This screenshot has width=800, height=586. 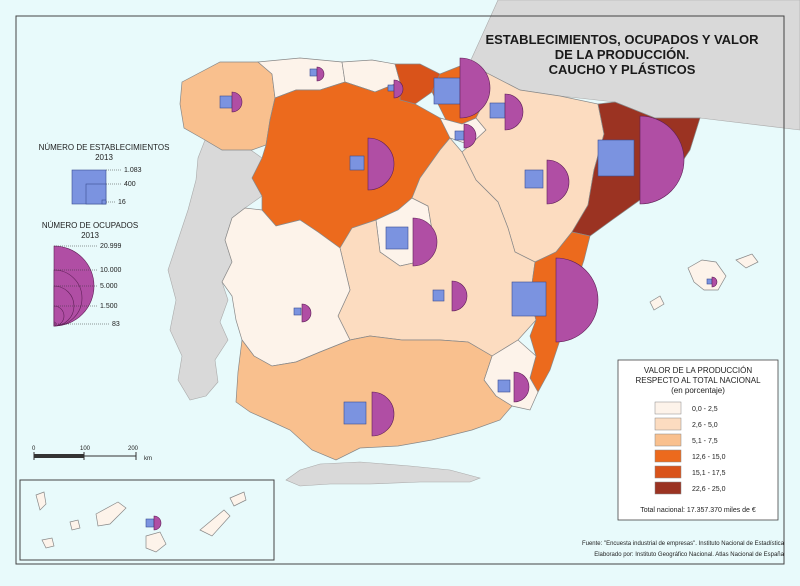 What do you see at coordinates (705, 425) in the screenshot?
I see `legend-class-label: 2,6 - 5,0` at bounding box center [705, 425].